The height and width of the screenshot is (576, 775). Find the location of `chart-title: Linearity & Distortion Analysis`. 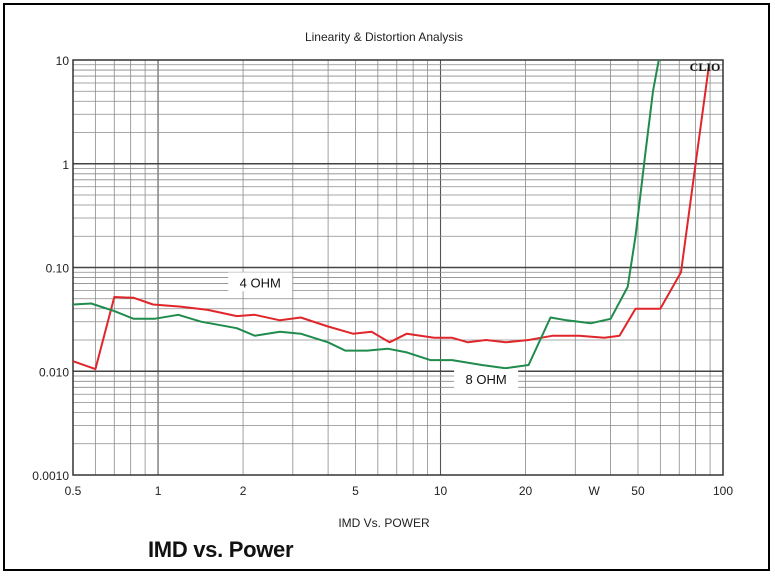

chart-title: Linearity & Distortion Analysis is located at coordinates (384, 37).